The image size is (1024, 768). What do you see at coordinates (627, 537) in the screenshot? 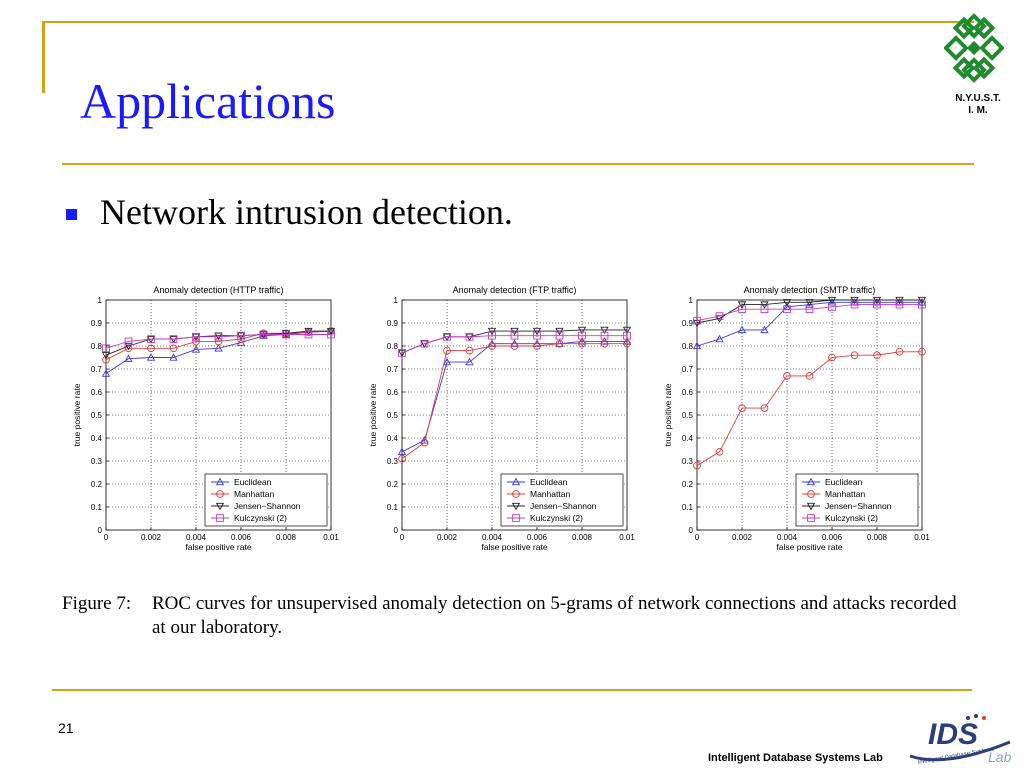
I see `x-tick-label: 0.01` at bounding box center [627, 537].